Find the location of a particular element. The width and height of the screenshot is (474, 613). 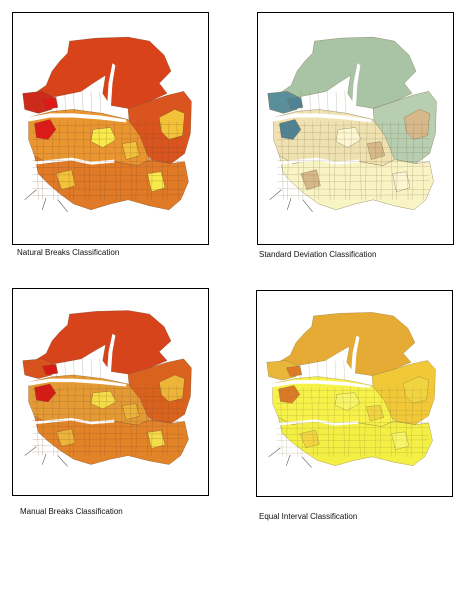

manual-breaks-map is located at coordinates (107, 388).